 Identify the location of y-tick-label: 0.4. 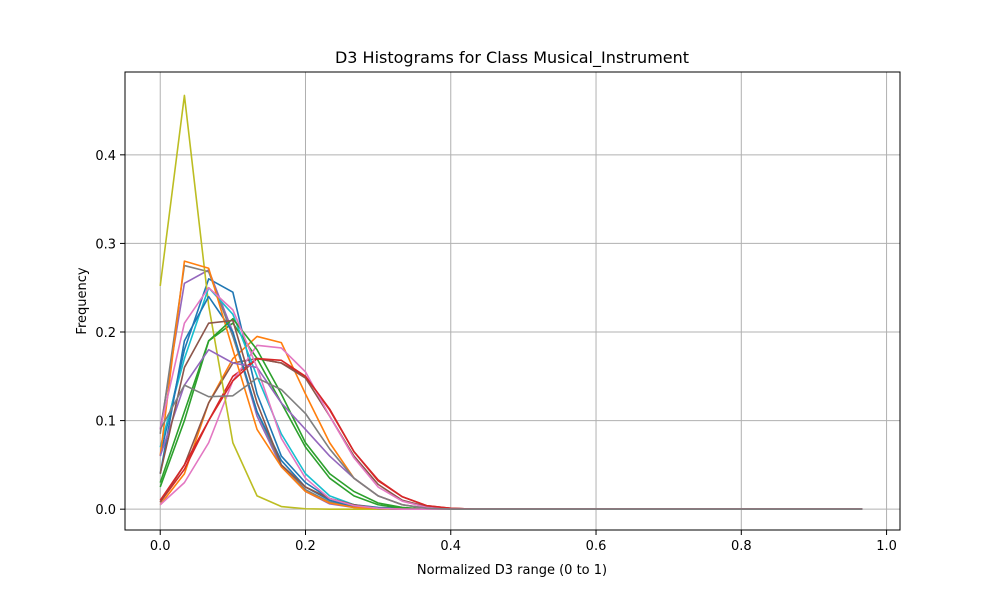
(105, 156).